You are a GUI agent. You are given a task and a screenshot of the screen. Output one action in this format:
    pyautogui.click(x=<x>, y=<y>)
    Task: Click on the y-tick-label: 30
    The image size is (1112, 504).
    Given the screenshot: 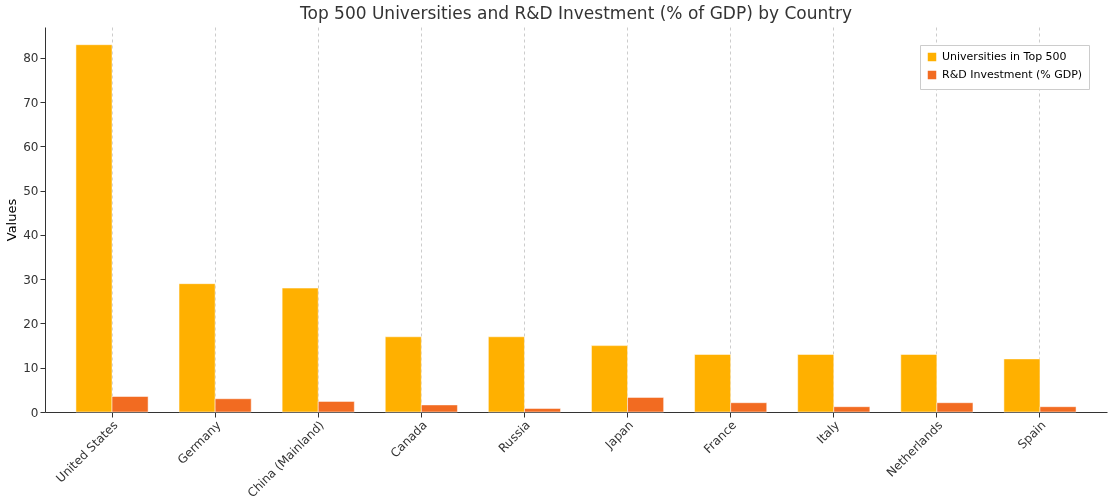 What is the action you would take?
    pyautogui.click(x=31, y=279)
    